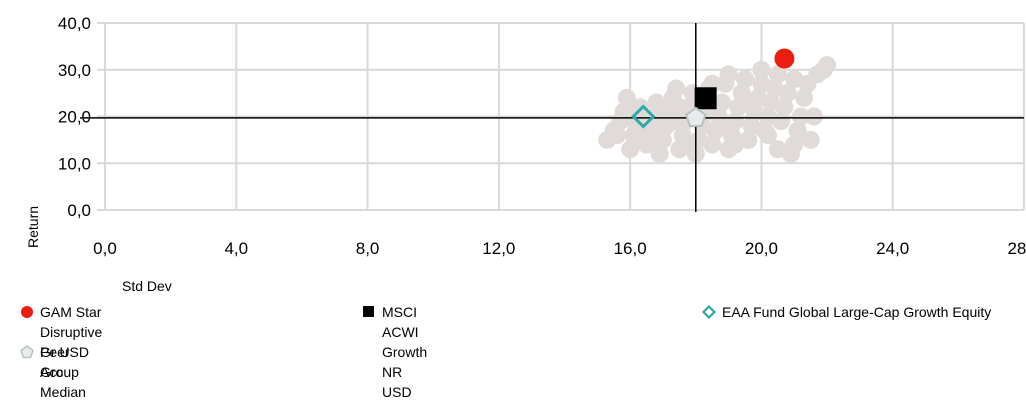  What do you see at coordinates (498, 248) in the screenshot?
I see `x-tick-label: 12,0` at bounding box center [498, 248].